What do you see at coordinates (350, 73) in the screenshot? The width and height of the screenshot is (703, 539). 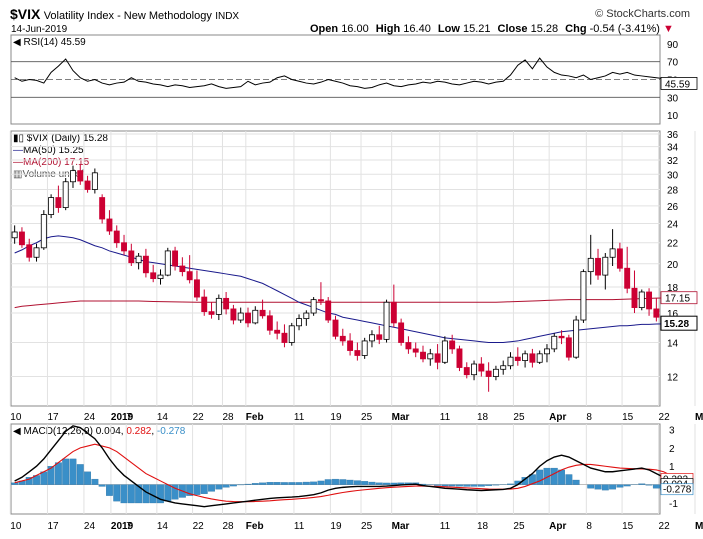 I see `rsi-line` at bounding box center [350, 73].